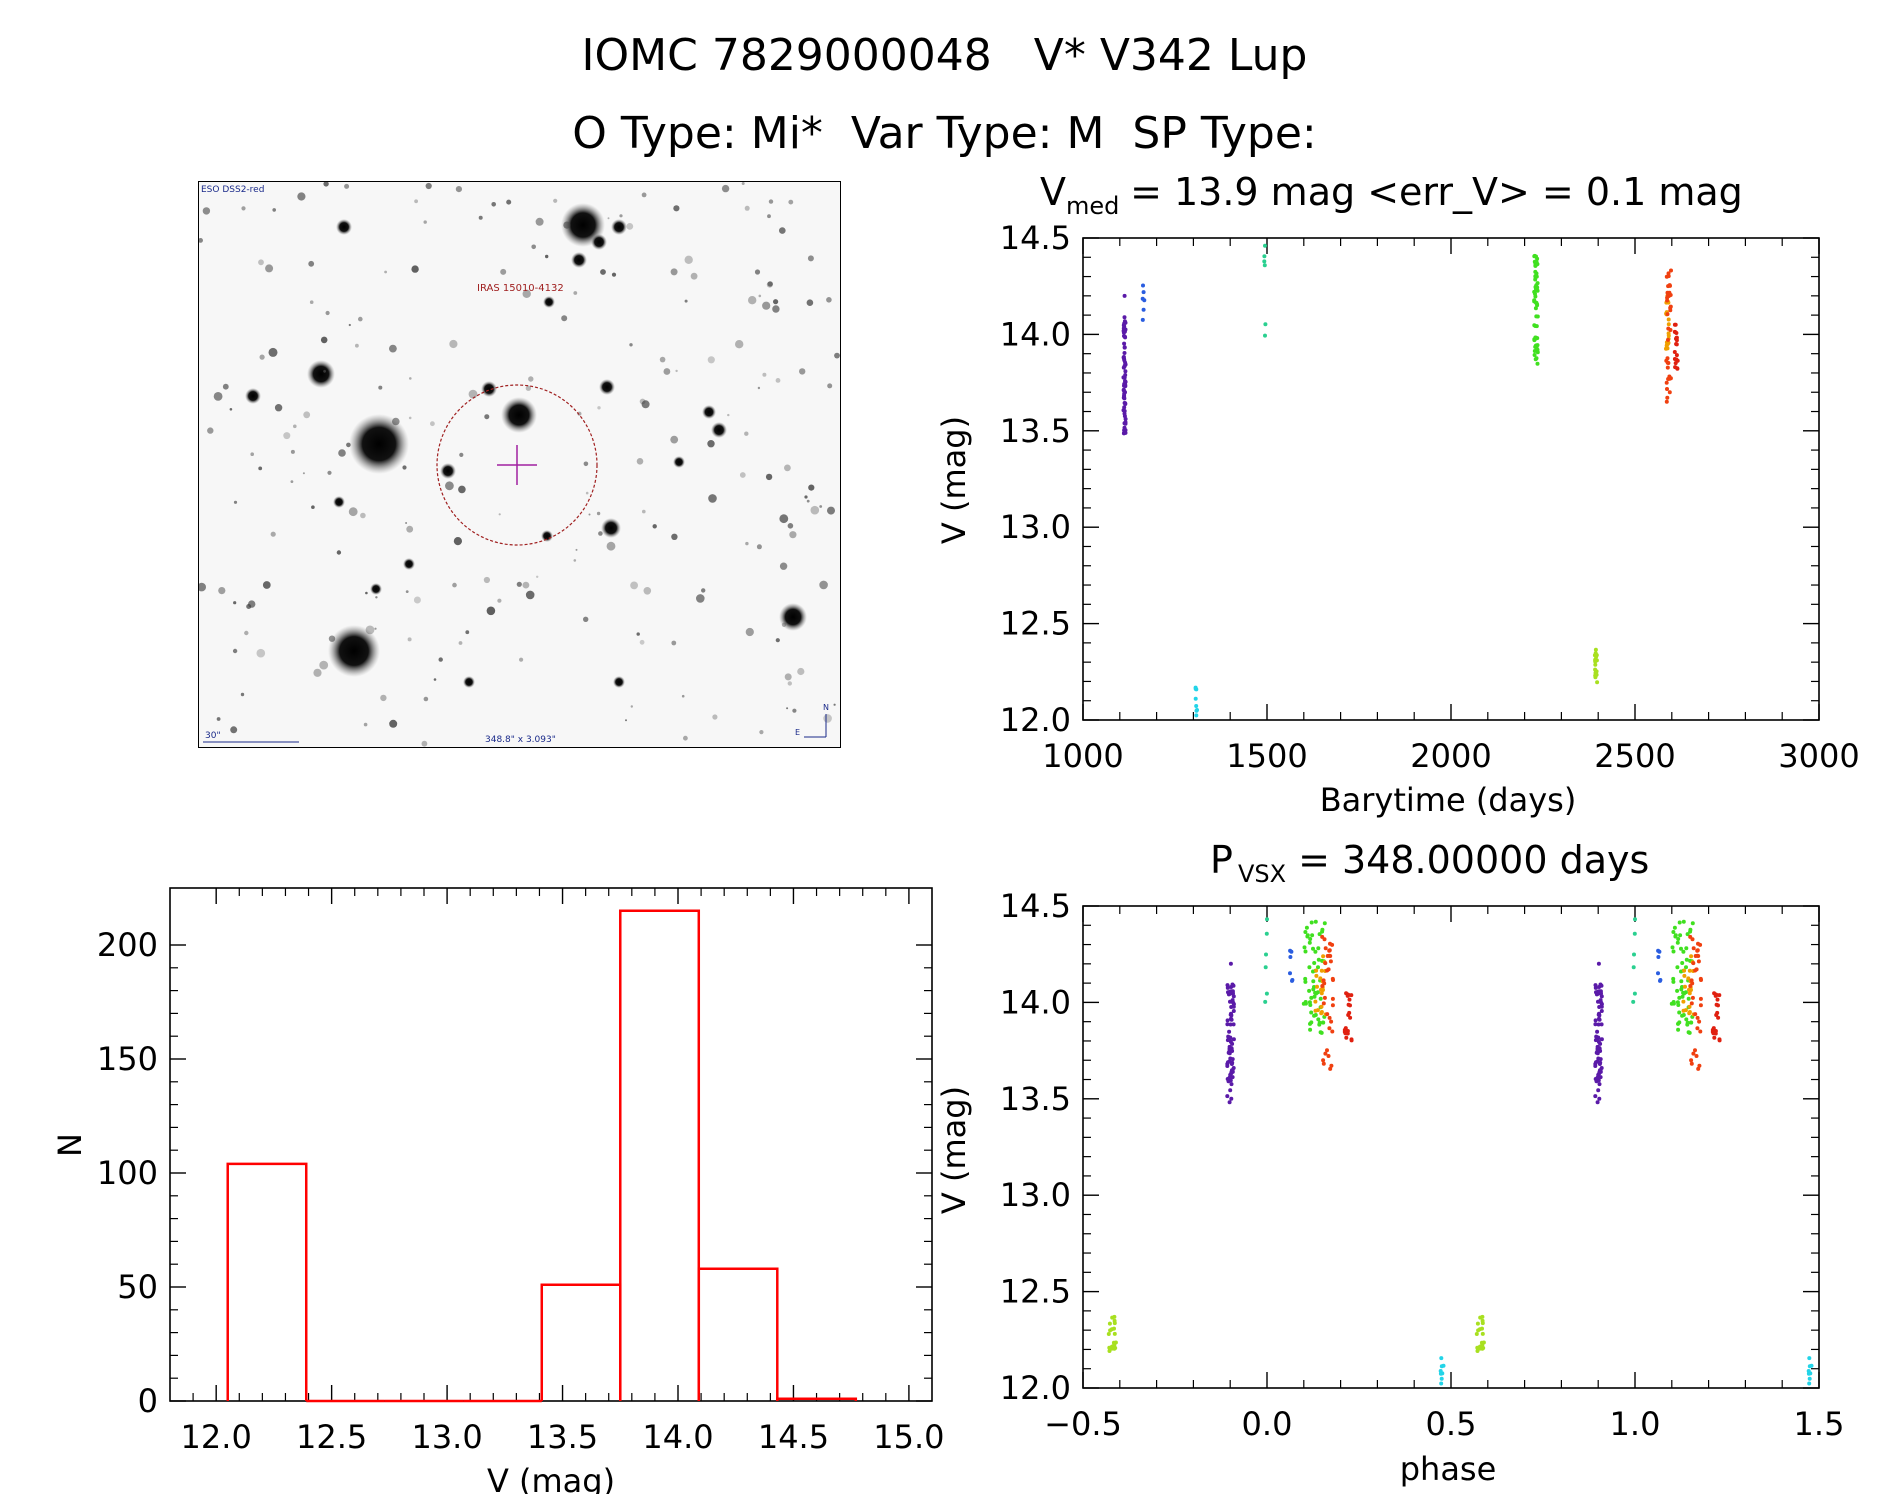 Image resolution: width=1889 pixels, height=1494 pixels. Describe the element at coordinates (1035, 431) in the screenshot. I see `lc-ytick-label: 13.5` at that location.